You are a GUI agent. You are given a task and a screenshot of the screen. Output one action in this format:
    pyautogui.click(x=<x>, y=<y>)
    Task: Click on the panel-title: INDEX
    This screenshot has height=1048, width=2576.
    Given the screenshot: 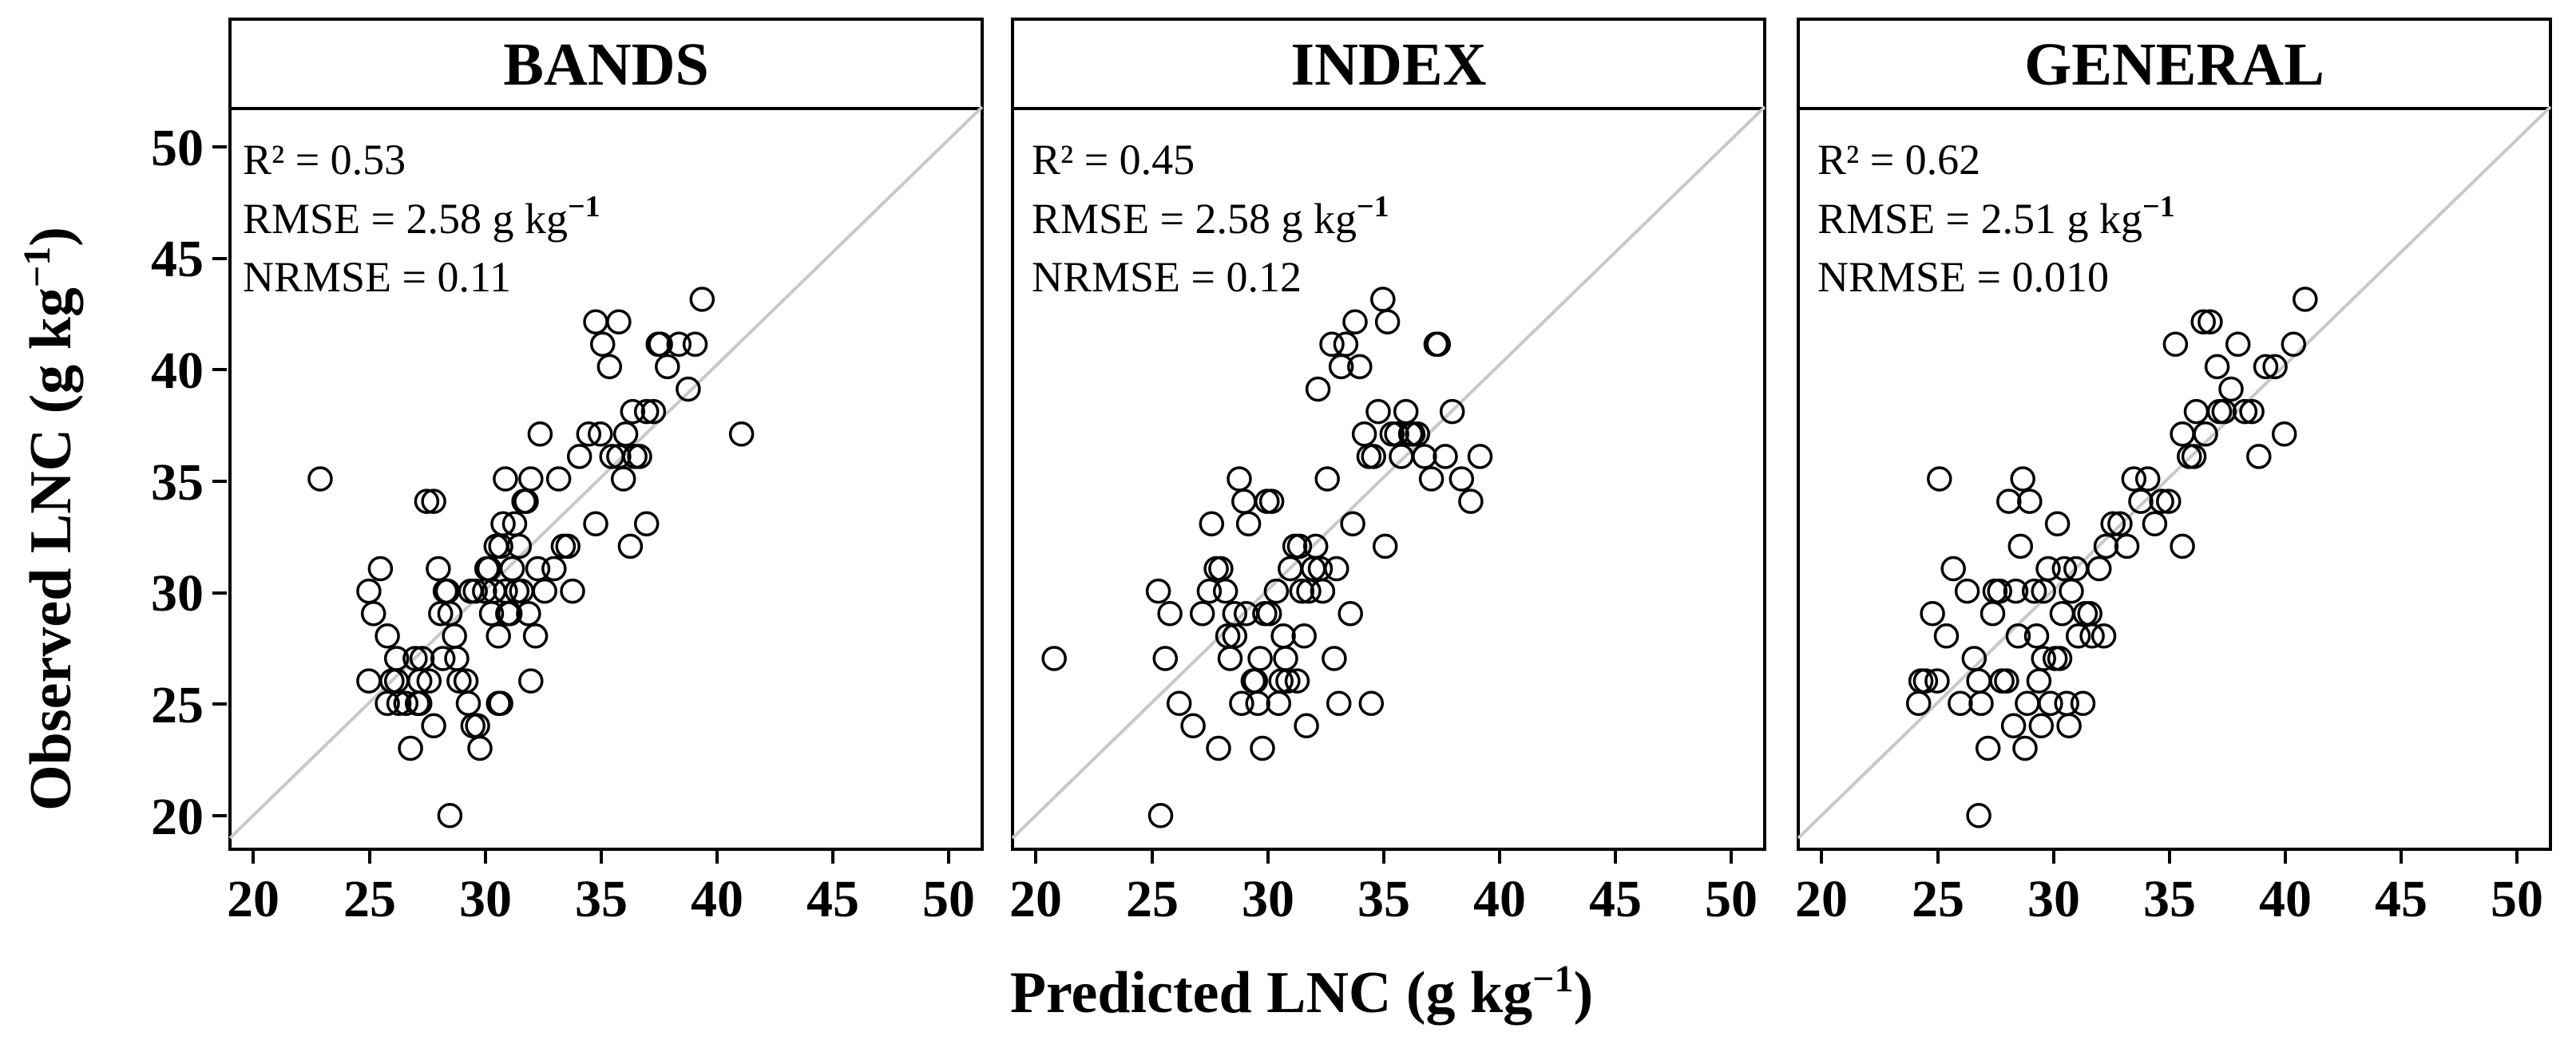 What is the action you would take?
    pyautogui.click(x=1389, y=64)
    